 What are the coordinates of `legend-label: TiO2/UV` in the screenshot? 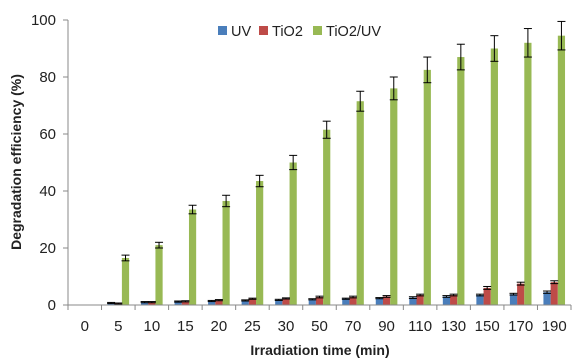 It's located at (353, 32).